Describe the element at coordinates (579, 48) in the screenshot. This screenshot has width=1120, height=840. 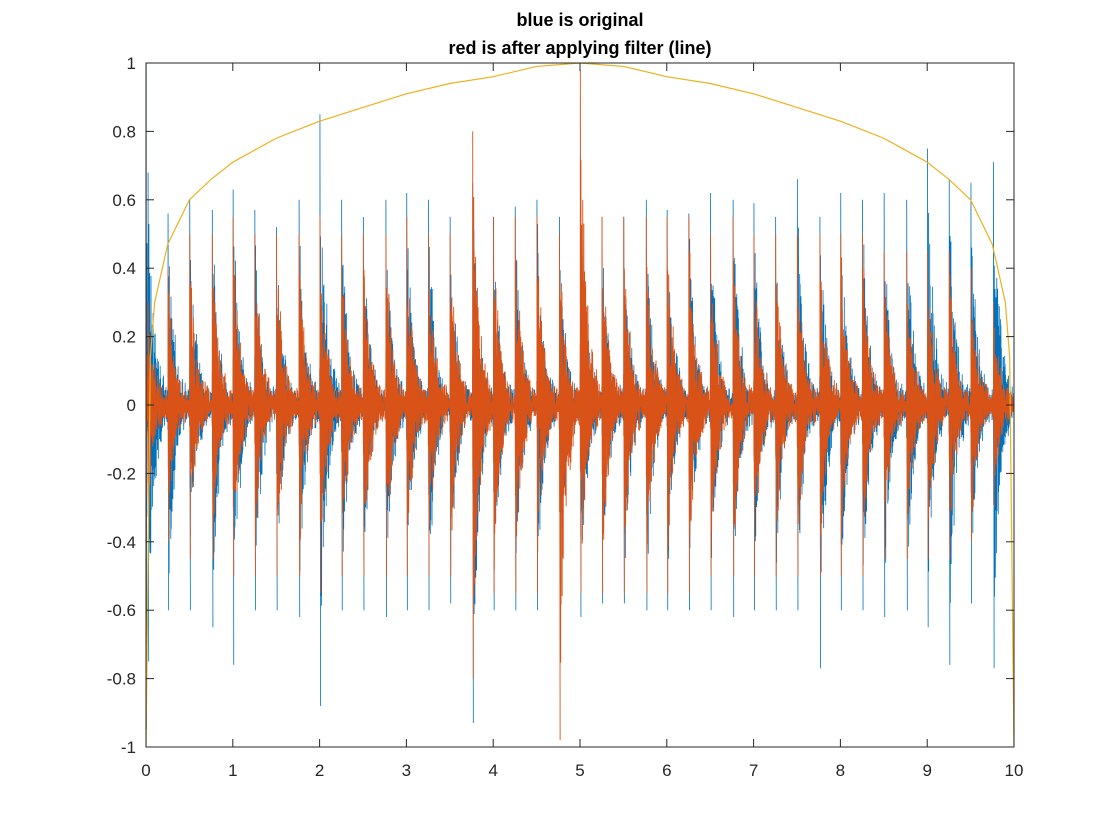
I see `chart-title-line-2: red is after applying filter (line)` at that location.